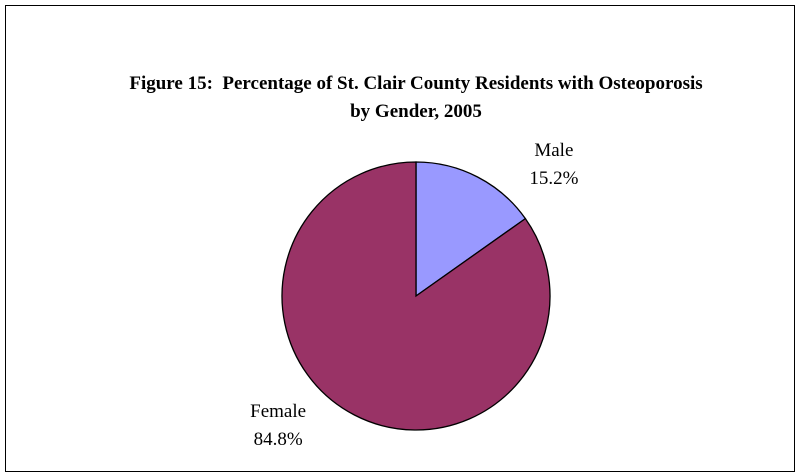 This screenshot has width=799, height=476. I want to click on slice-label: Male, so click(553, 150).